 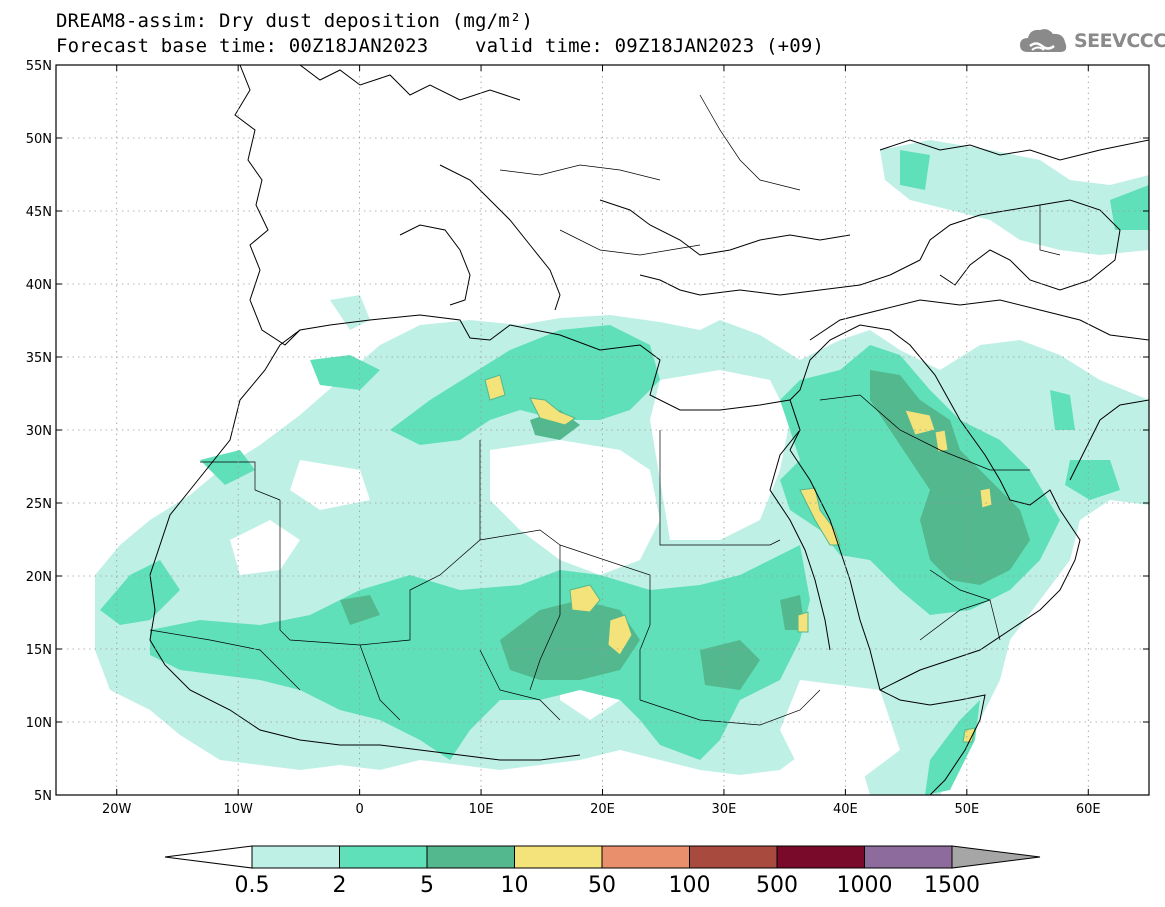 I want to click on lat-label: 55N, so click(x=39, y=66).